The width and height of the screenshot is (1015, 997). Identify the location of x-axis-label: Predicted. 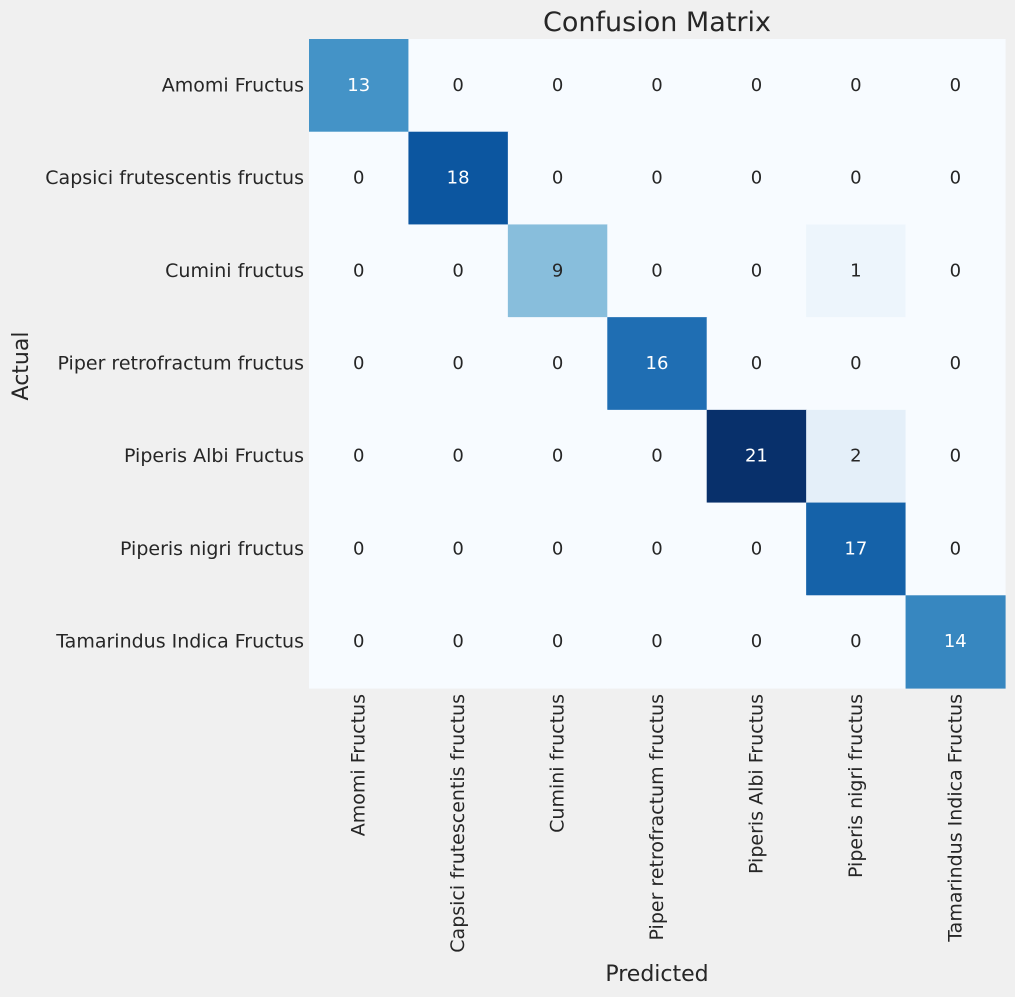
(656, 974).